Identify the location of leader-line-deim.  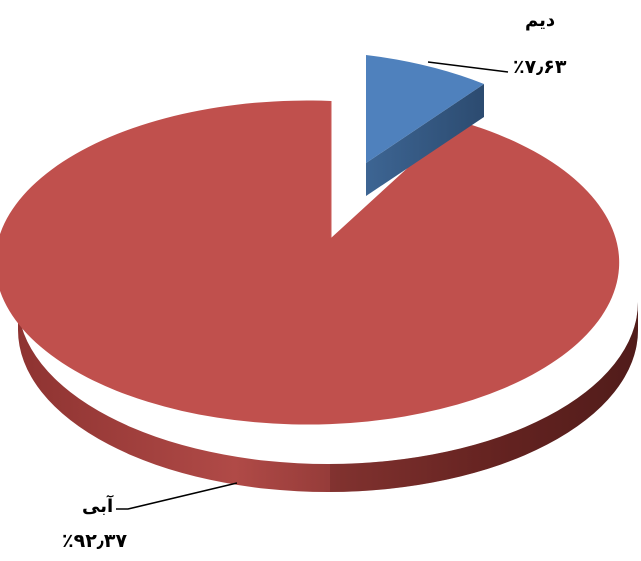
(468, 67).